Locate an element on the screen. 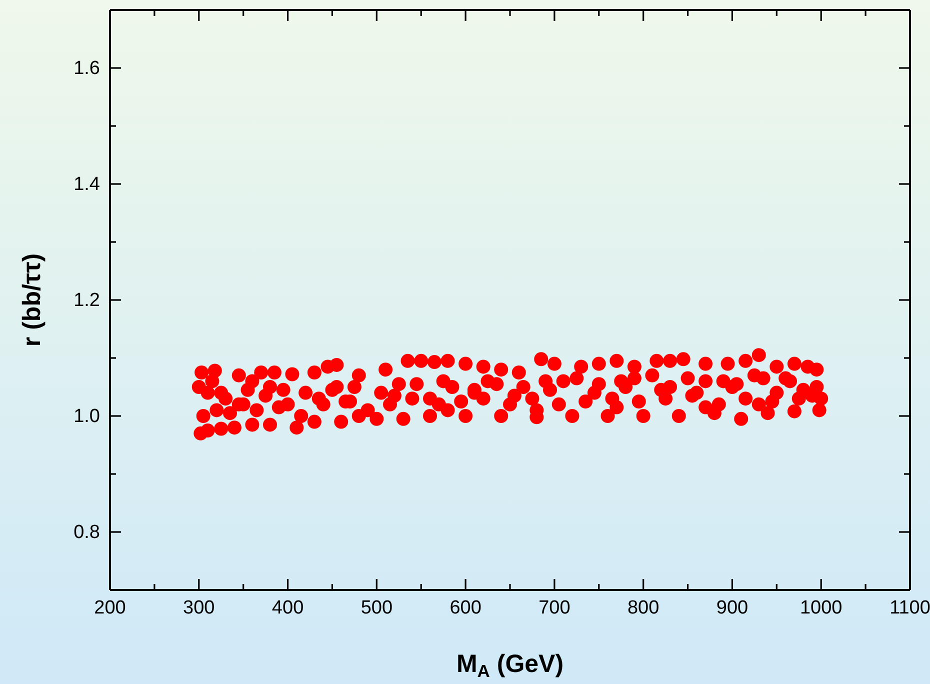 Image resolution: width=930 pixels, height=684 pixels. x-tick-label: 1100 is located at coordinates (910, 607).